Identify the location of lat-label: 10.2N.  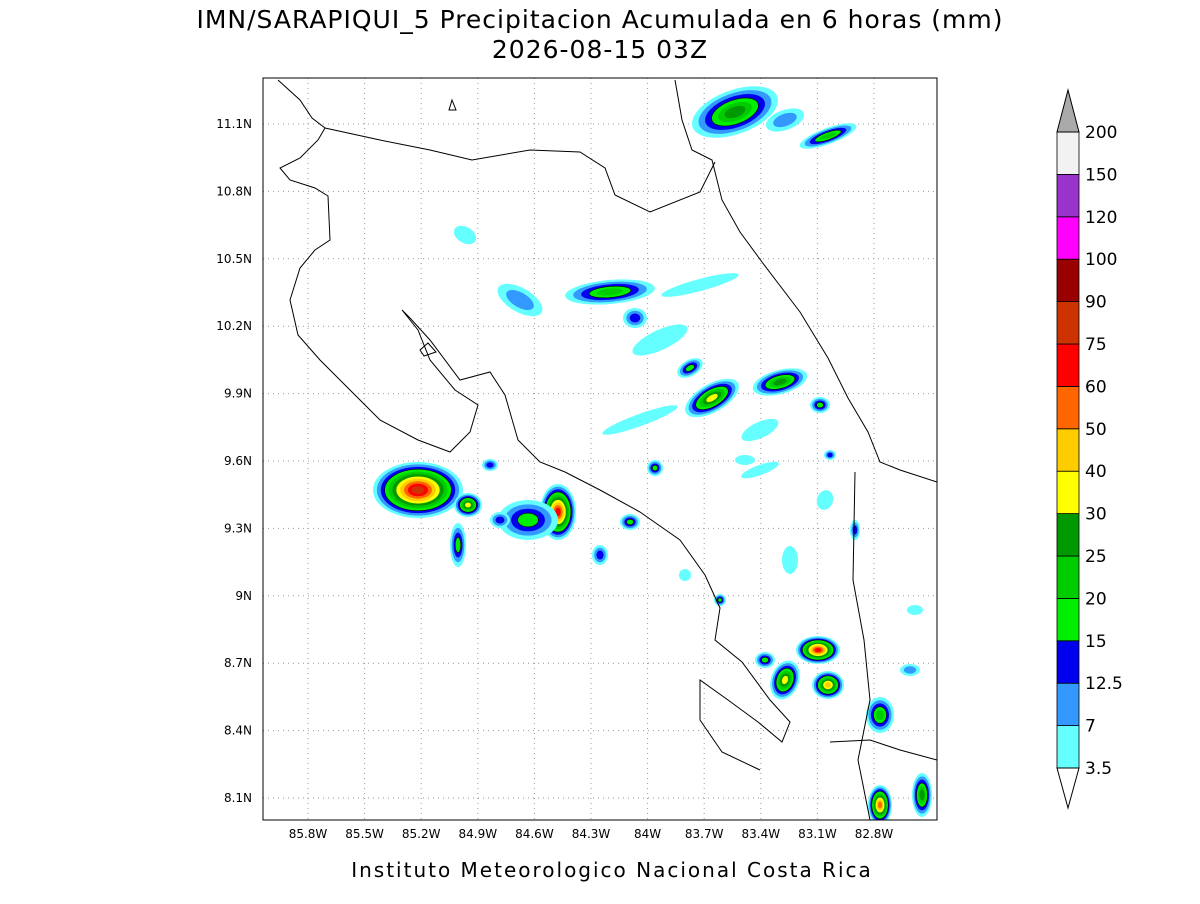
(234, 326).